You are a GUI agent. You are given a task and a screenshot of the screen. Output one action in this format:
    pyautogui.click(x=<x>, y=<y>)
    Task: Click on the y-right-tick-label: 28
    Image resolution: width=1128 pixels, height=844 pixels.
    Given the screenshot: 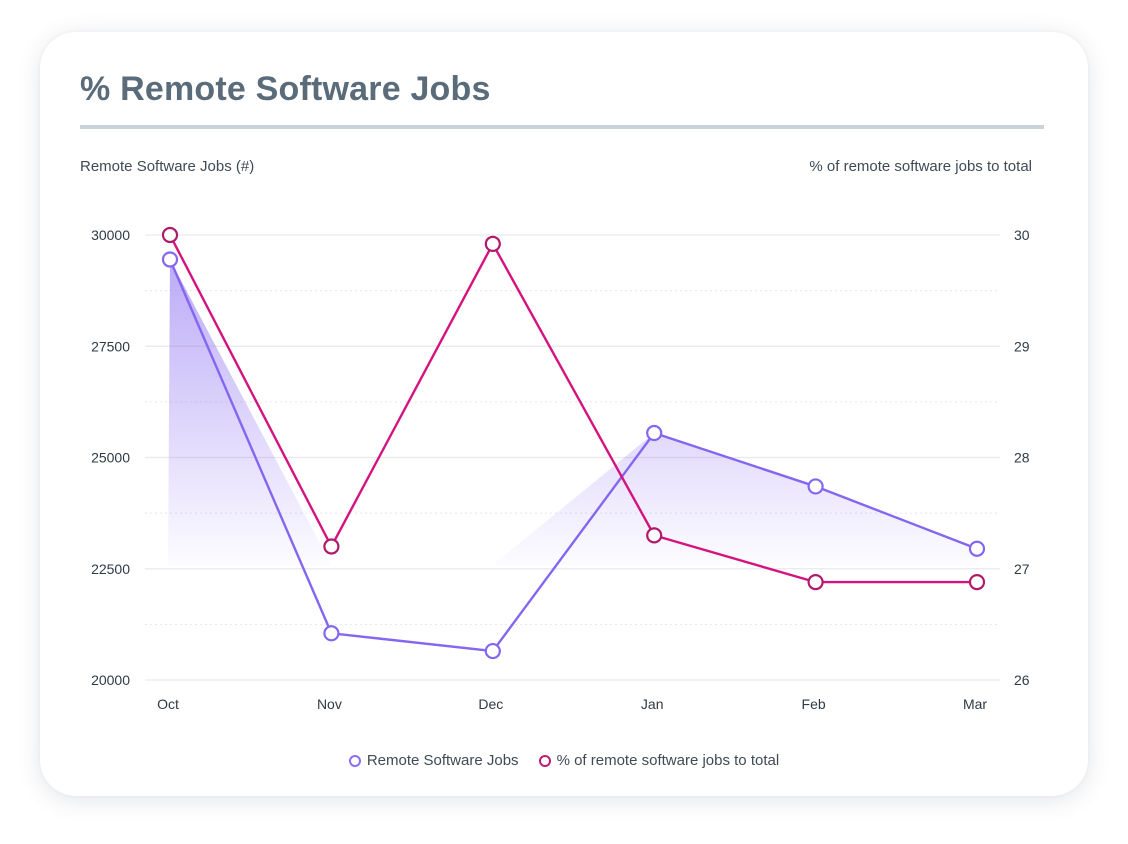 What is the action you would take?
    pyautogui.click(x=1022, y=458)
    